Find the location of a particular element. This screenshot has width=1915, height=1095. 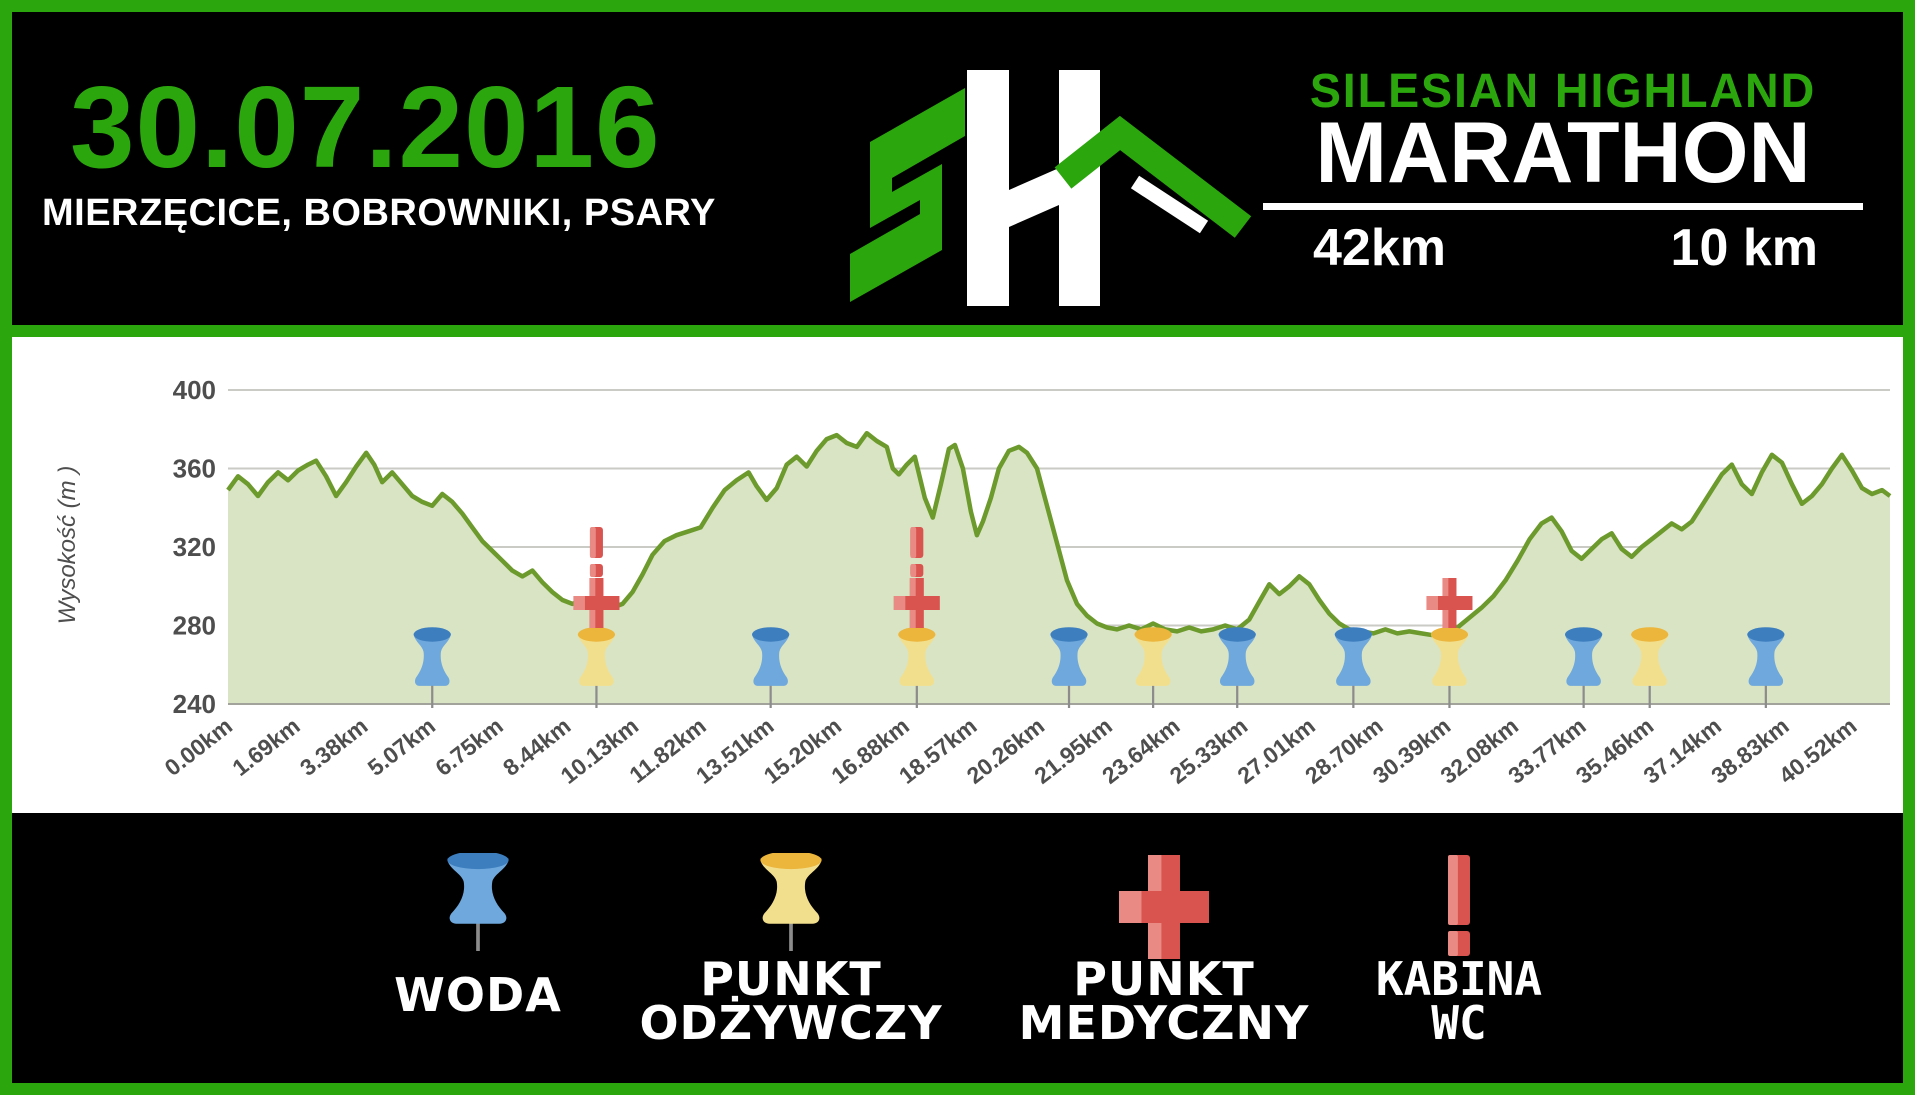

medical-cross-glyph is located at coordinates (1164, 907).